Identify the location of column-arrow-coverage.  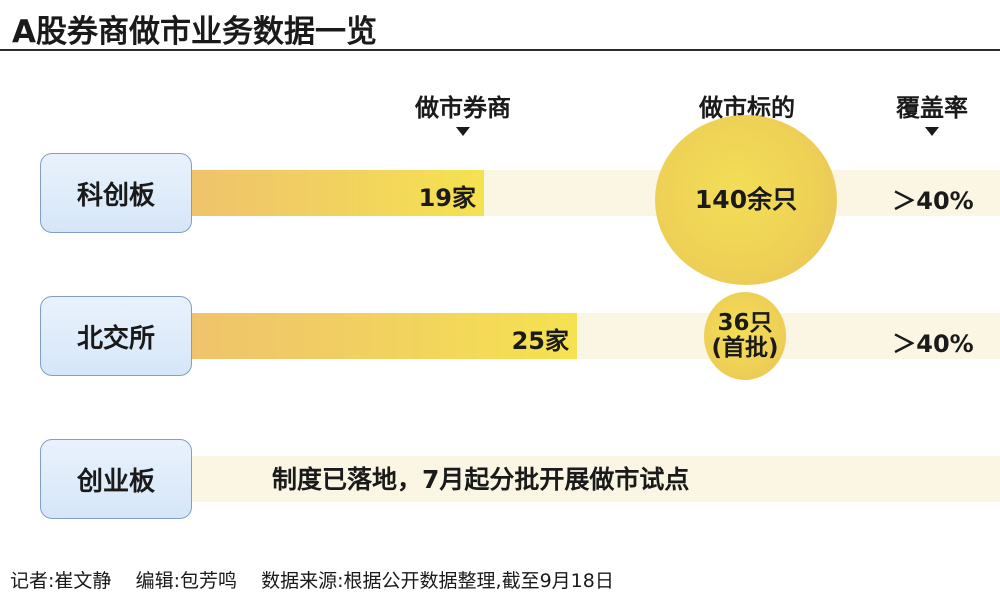
(932, 131).